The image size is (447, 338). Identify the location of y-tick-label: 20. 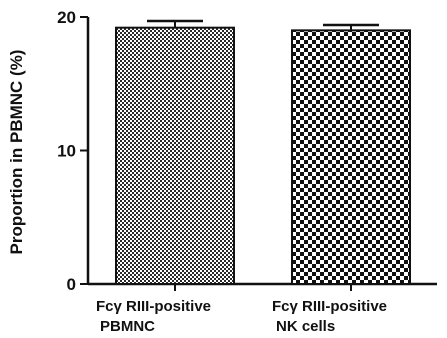
(66, 17).